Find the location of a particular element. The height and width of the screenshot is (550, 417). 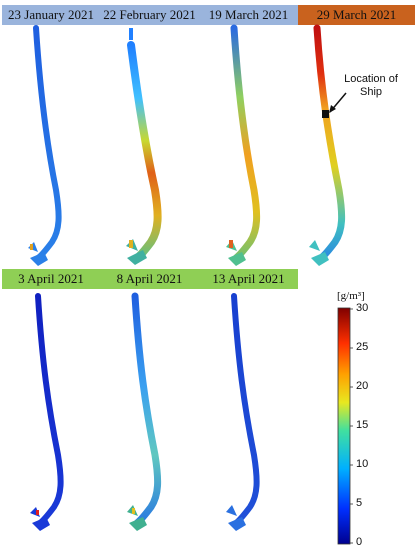

colorbar-tick-15: 15 is located at coordinates (362, 425).